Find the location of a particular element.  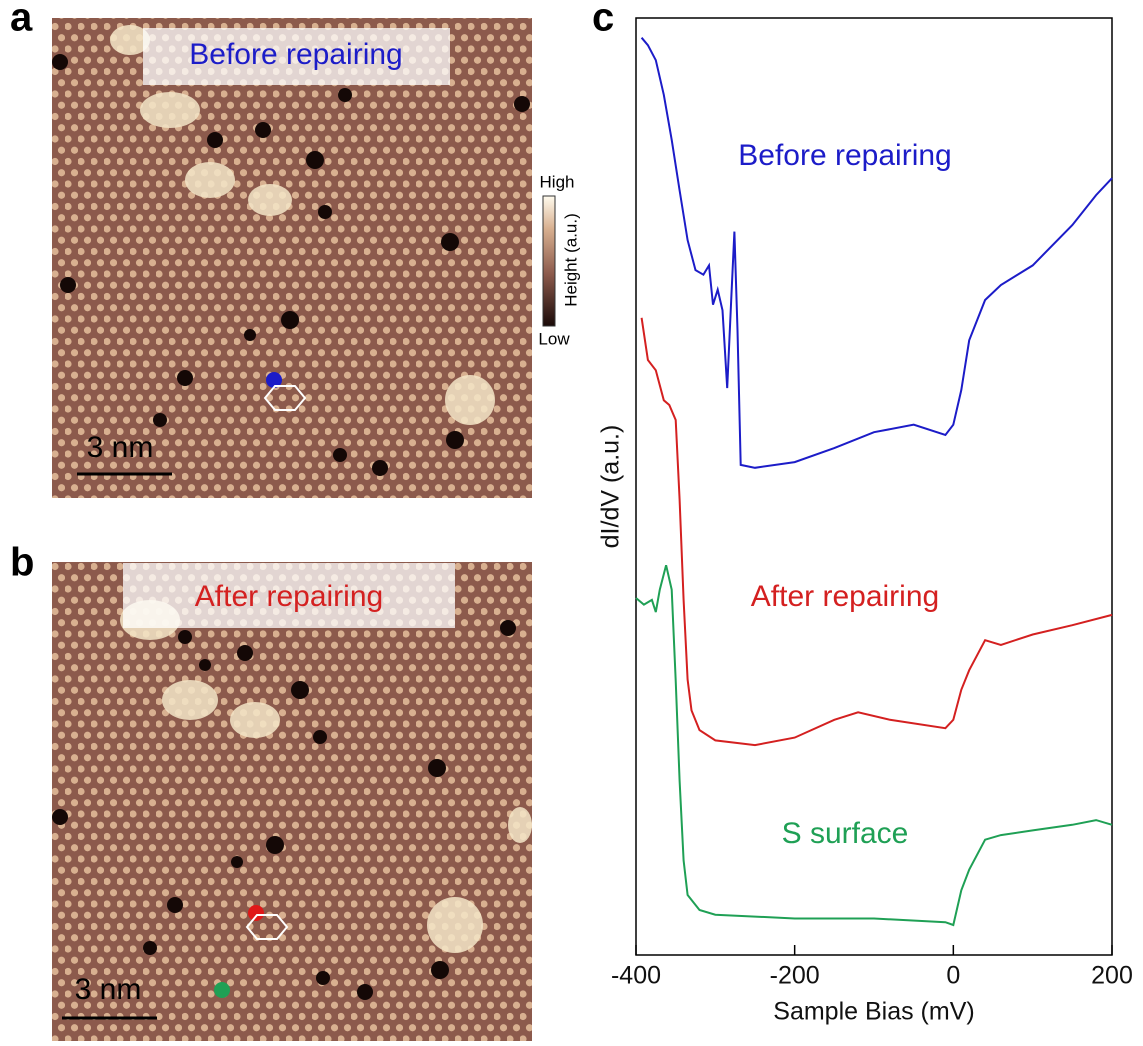

colorbar is located at coordinates (549, 261).